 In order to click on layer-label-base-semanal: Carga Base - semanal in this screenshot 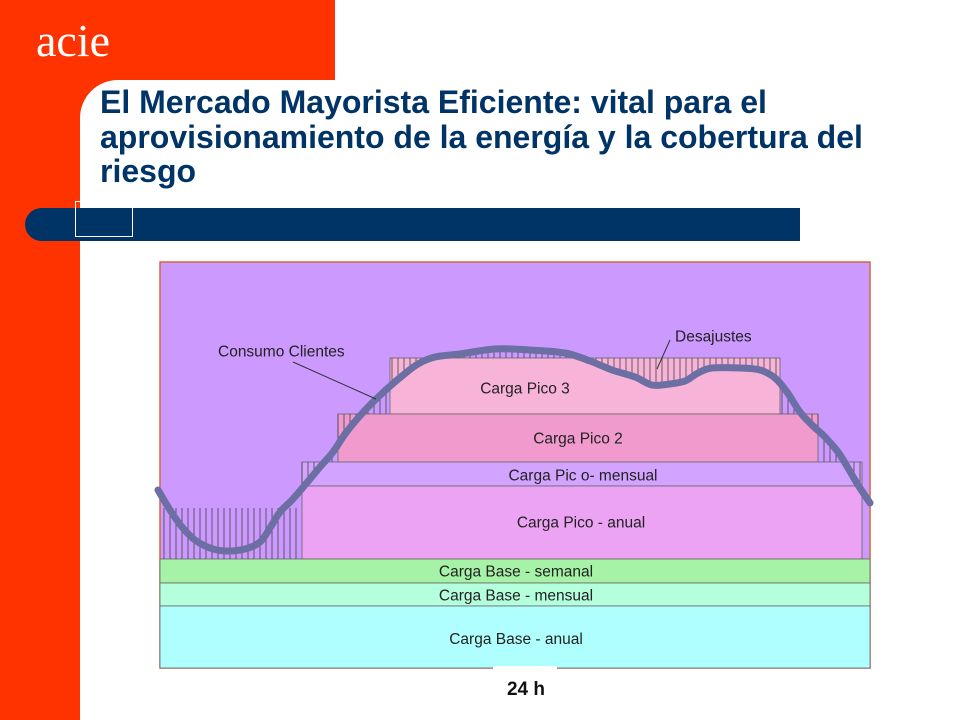, I will do `click(516, 572)`.